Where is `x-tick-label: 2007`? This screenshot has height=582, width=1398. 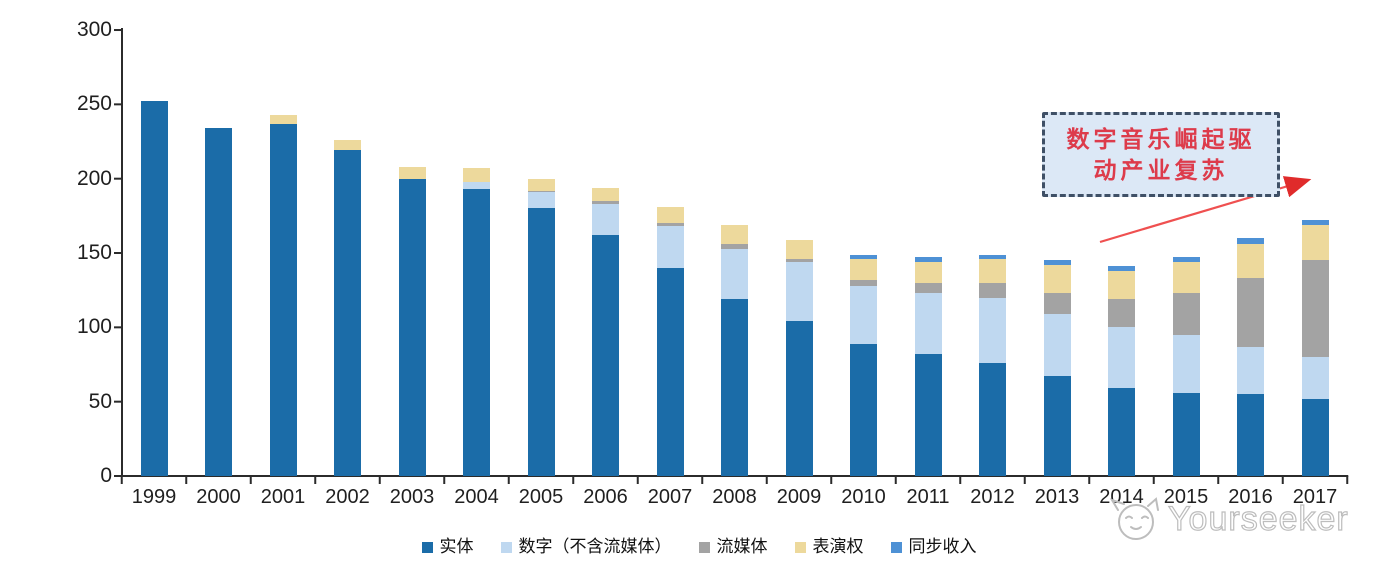
x-tick-label: 2007 is located at coordinates (670, 497).